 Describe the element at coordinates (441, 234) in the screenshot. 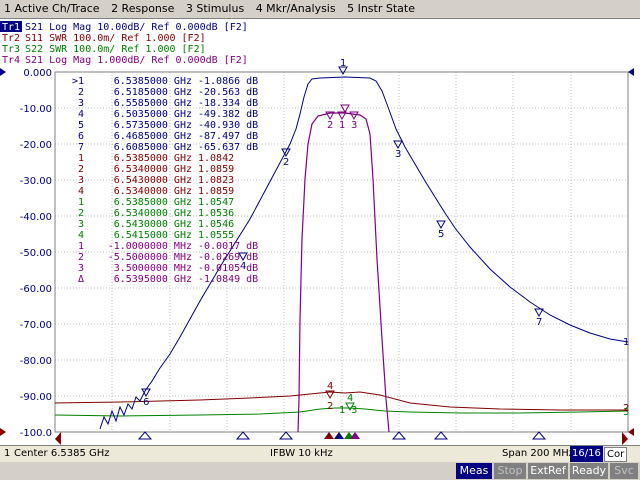

I see `svg-text: 5` at that location.